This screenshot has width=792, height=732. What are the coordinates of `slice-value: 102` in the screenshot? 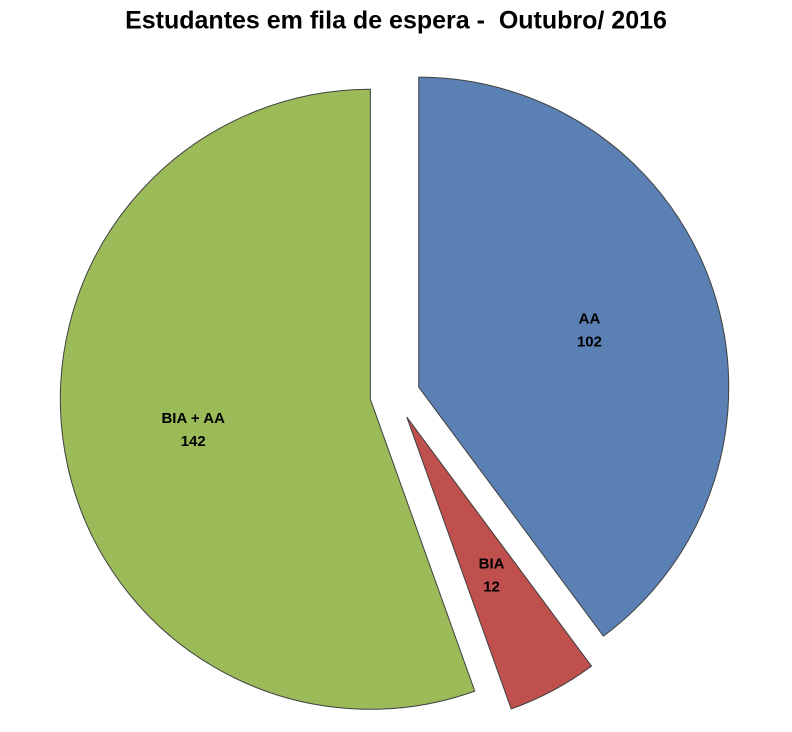 It's located at (589, 342).